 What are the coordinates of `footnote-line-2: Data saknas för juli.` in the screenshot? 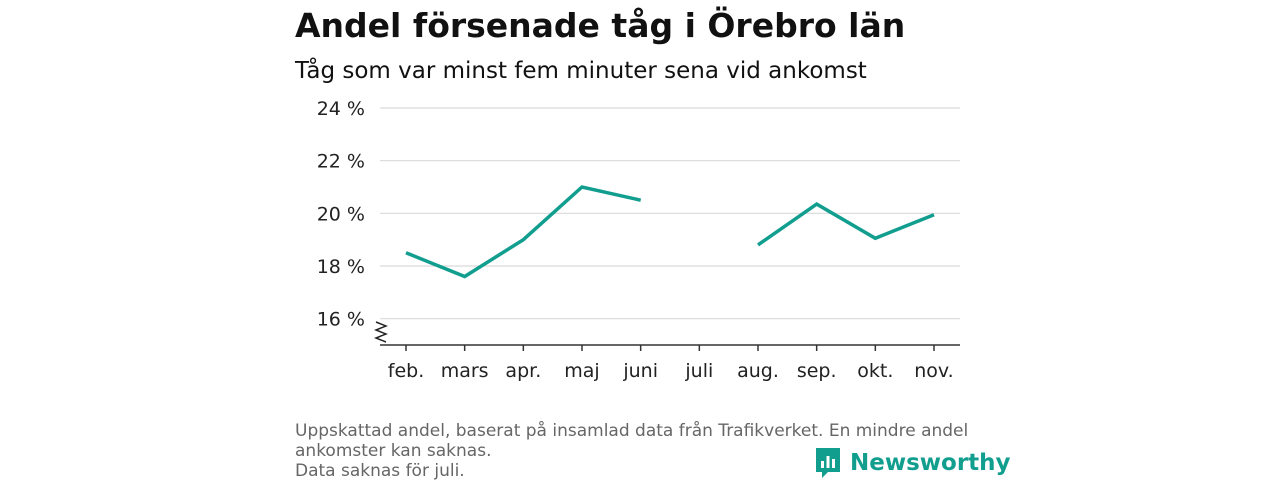 It's located at (380, 470).